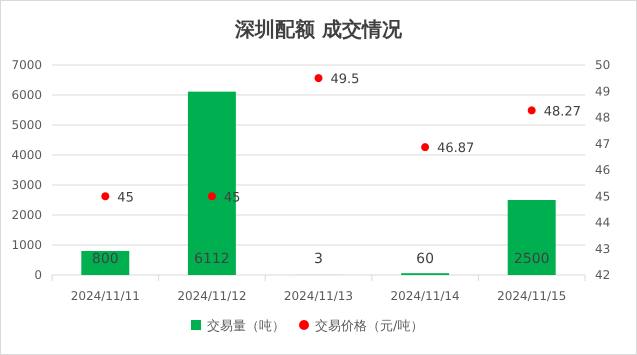 The width and height of the screenshot is (637, 355). Describe the element at coordinates (319, 296) in the screenshot. I see `x-tick-label: 2024/11/13` at that location.